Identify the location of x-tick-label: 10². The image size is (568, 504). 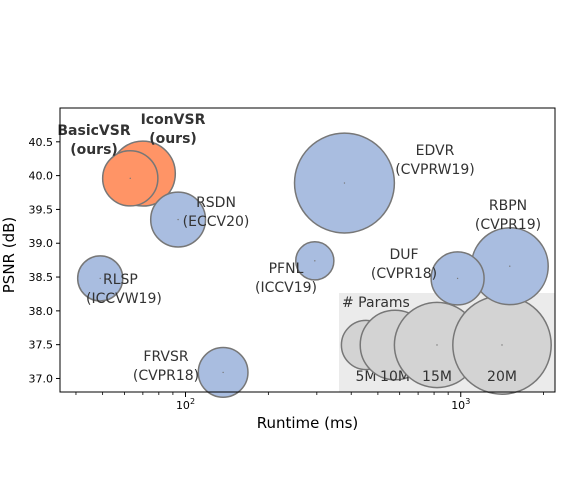
(185, 404).